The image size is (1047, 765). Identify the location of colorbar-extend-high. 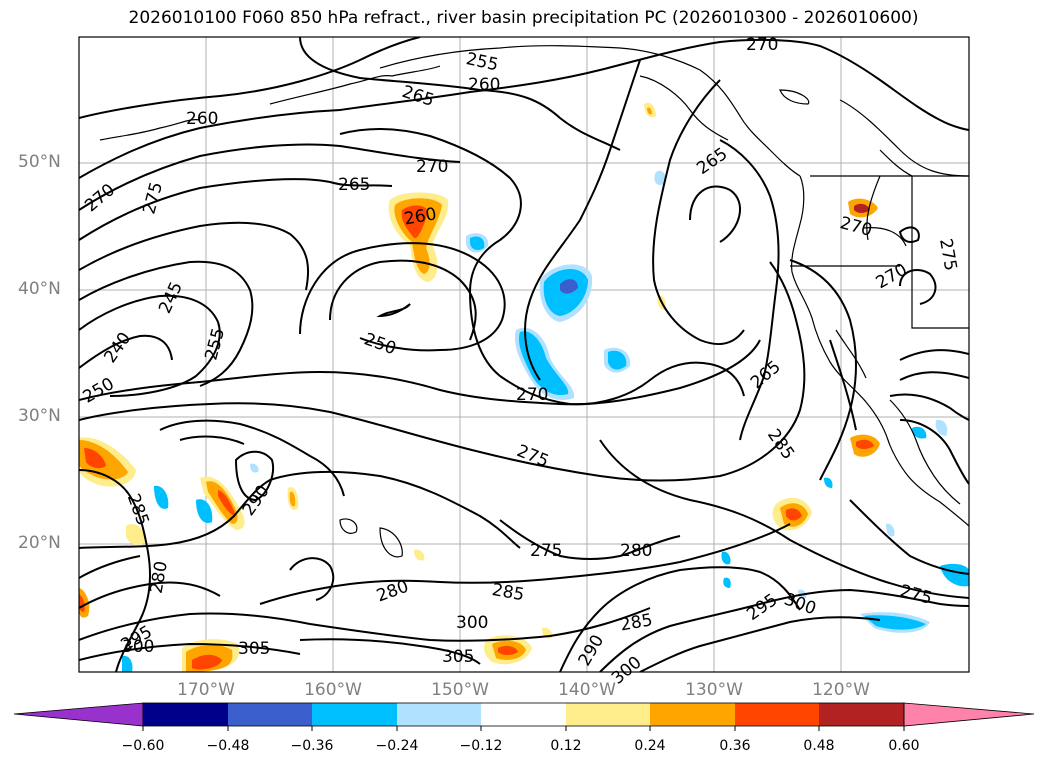
(969, 714).